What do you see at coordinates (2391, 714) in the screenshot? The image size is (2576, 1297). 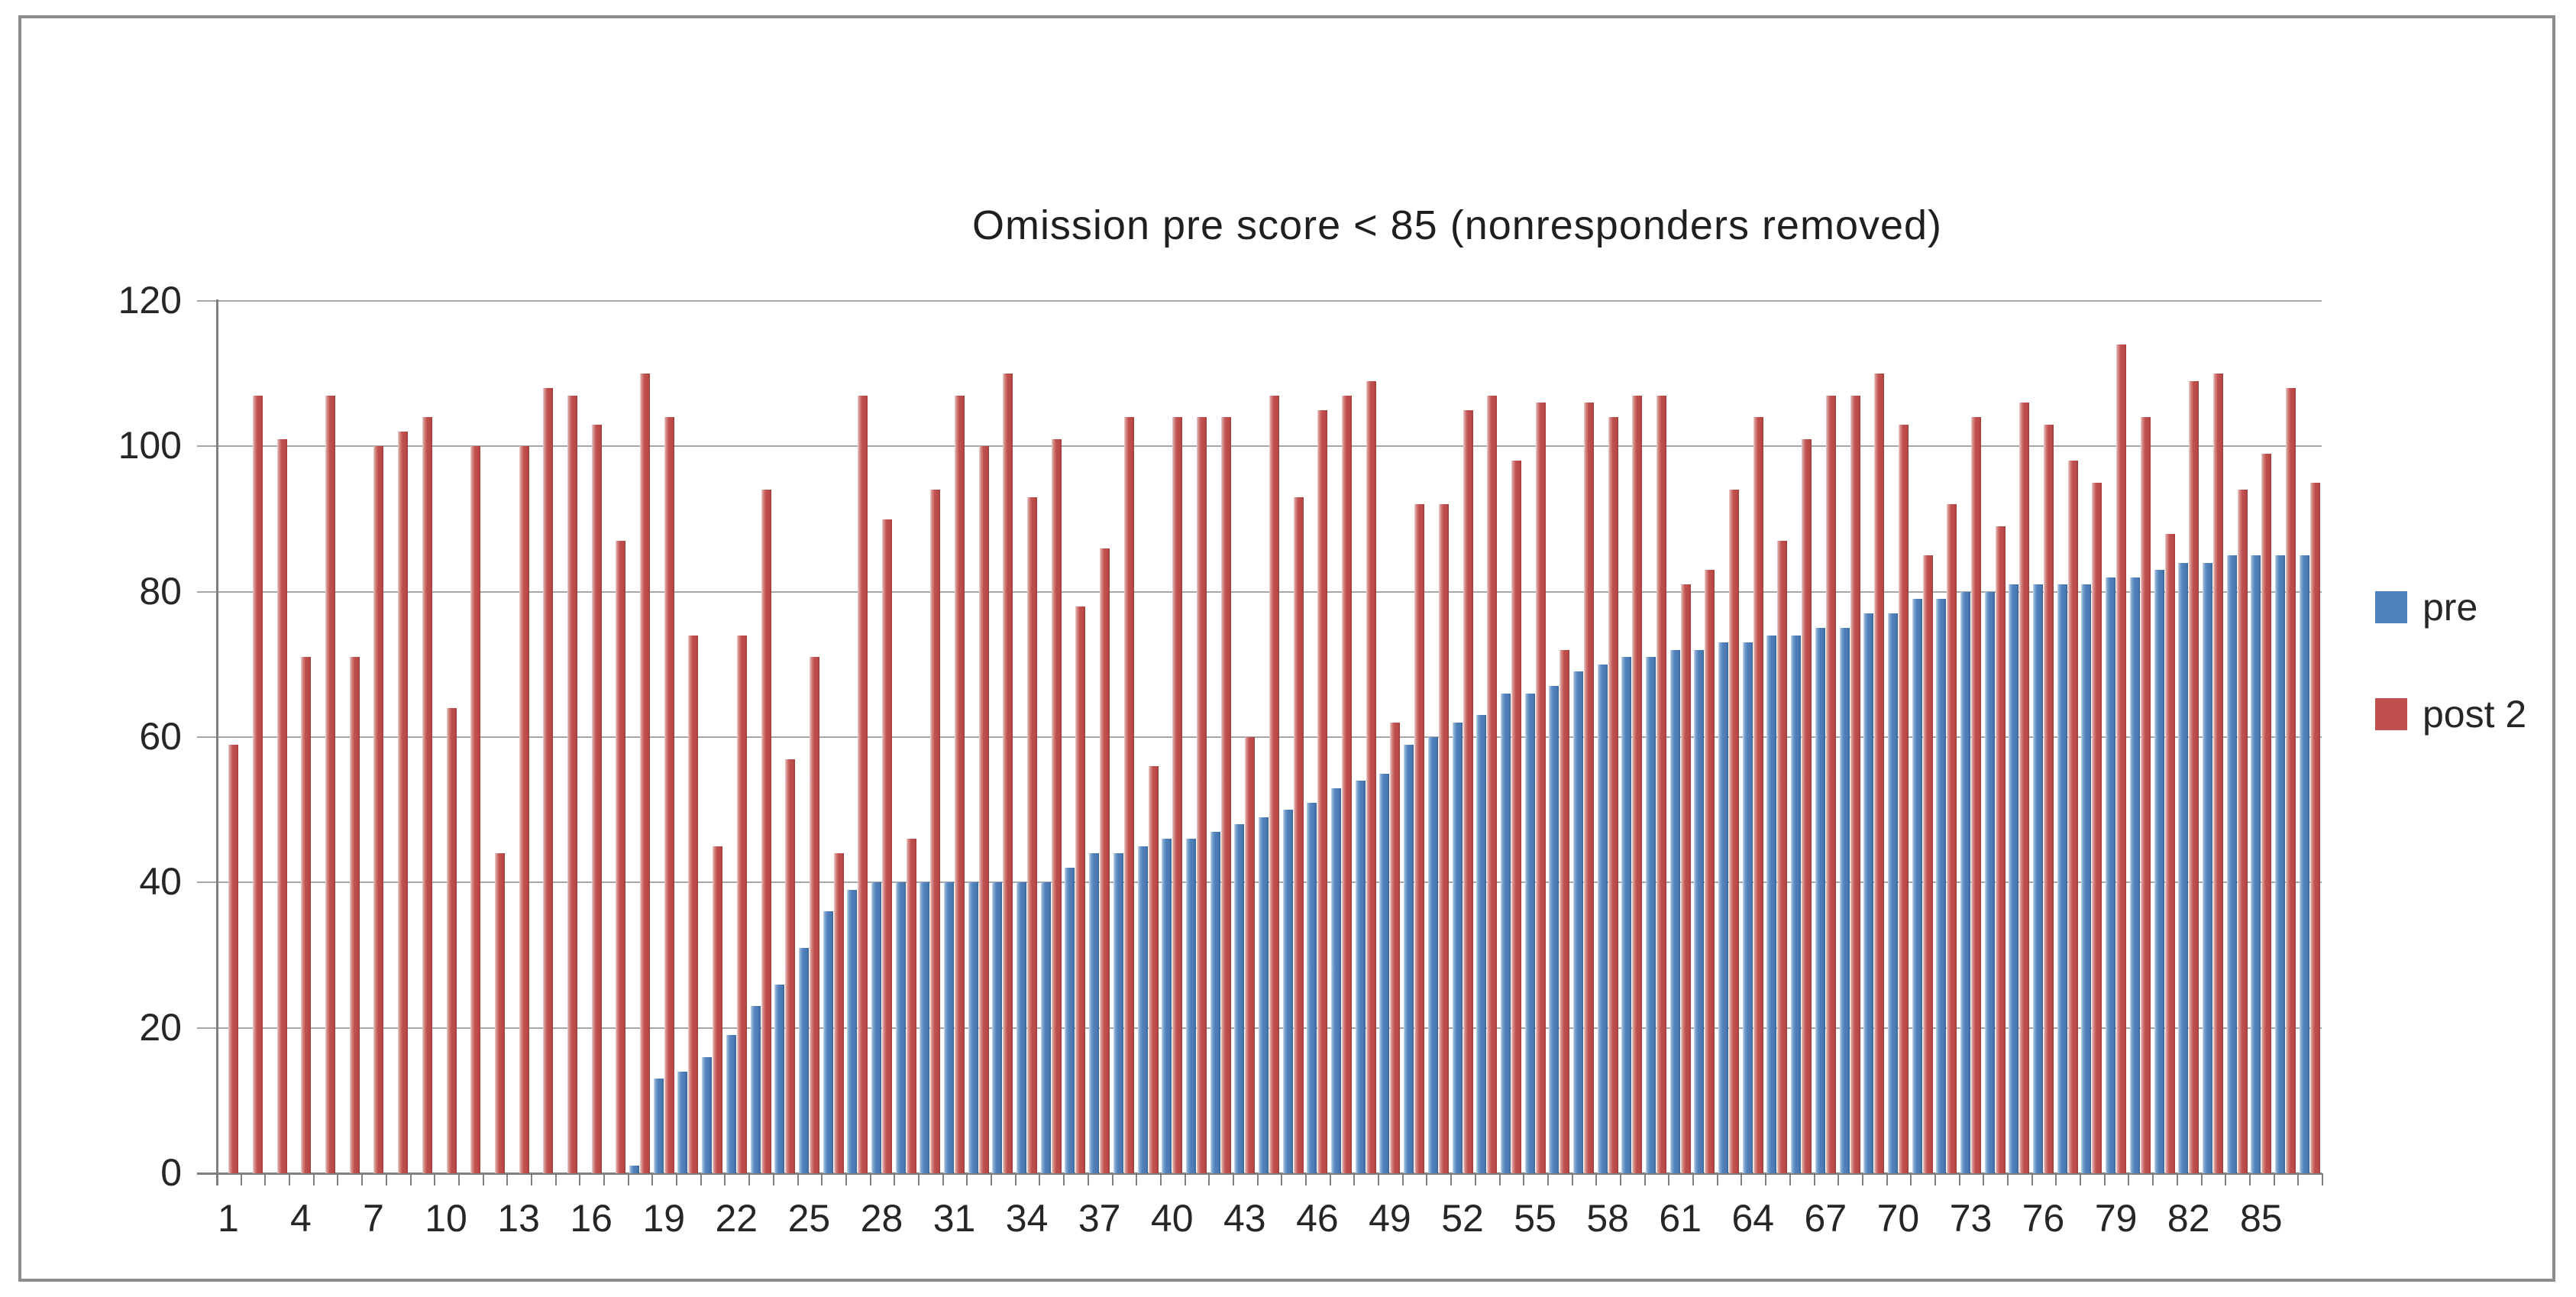 I see `legend-swatch-post2` at bounding box center [2391, 714].